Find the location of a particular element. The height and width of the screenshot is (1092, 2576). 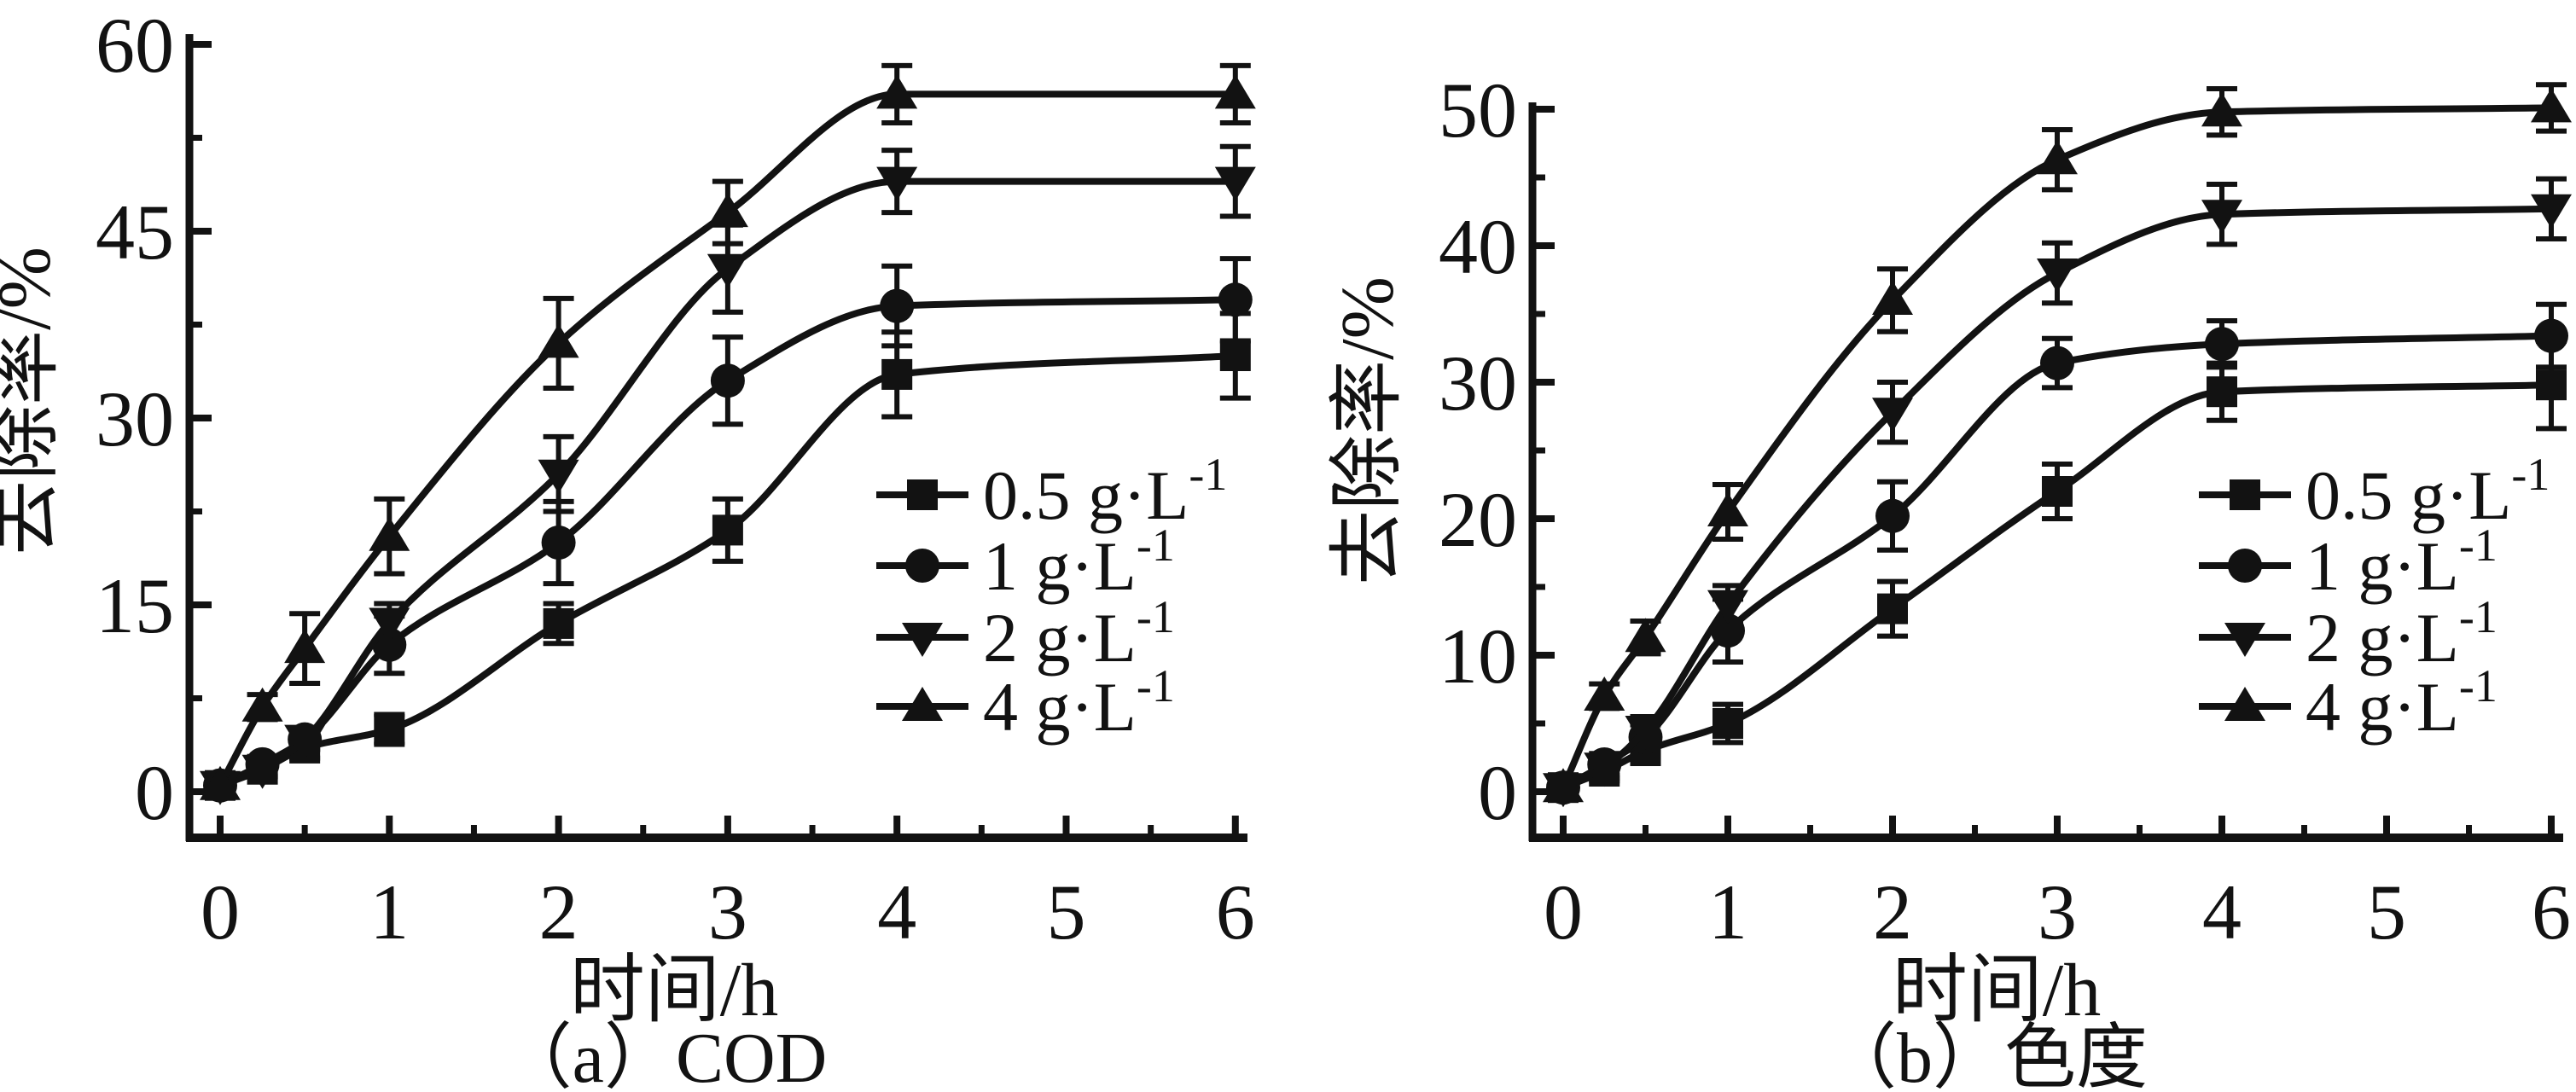

y-axis-label-a: 去除率/% is located at coordinates (33, 401).